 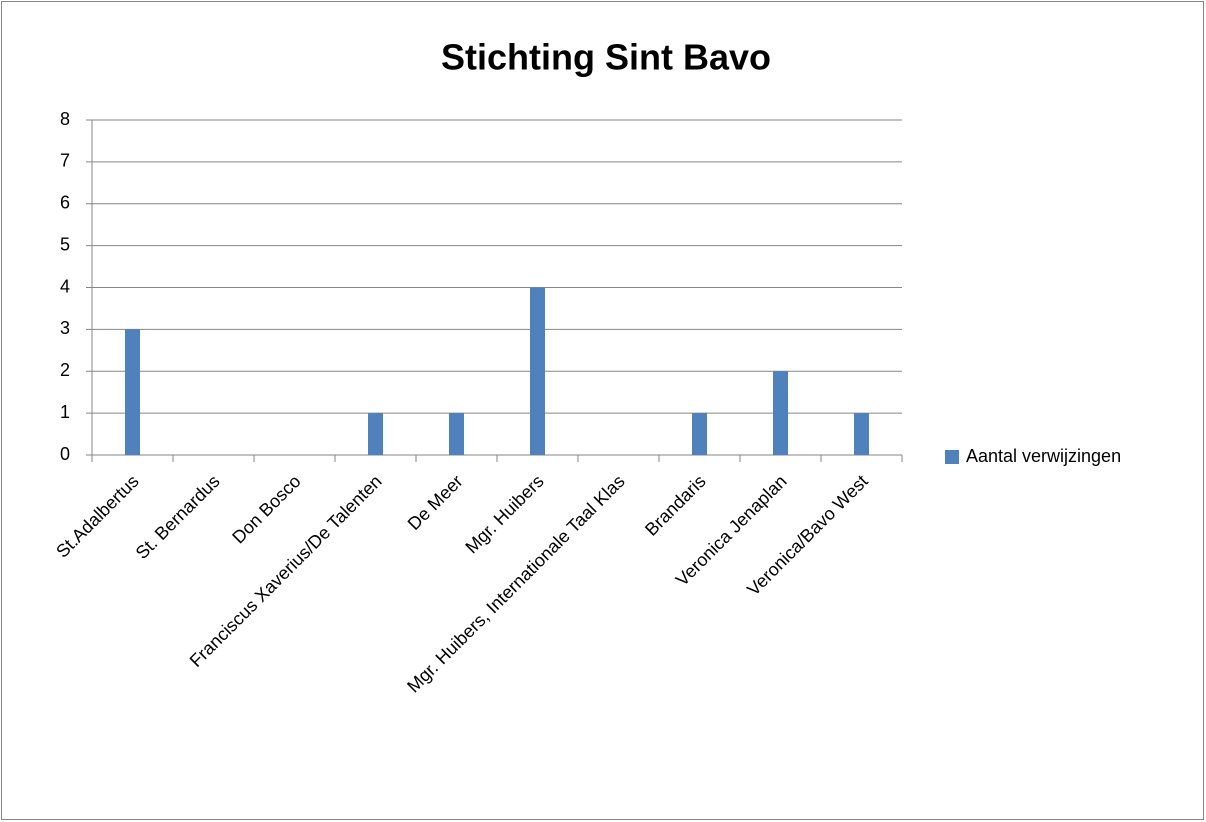 What do you see at coordinates (952, 457) in the screenshot?
I see `legend-swatch` at bounding box center [952, 457].